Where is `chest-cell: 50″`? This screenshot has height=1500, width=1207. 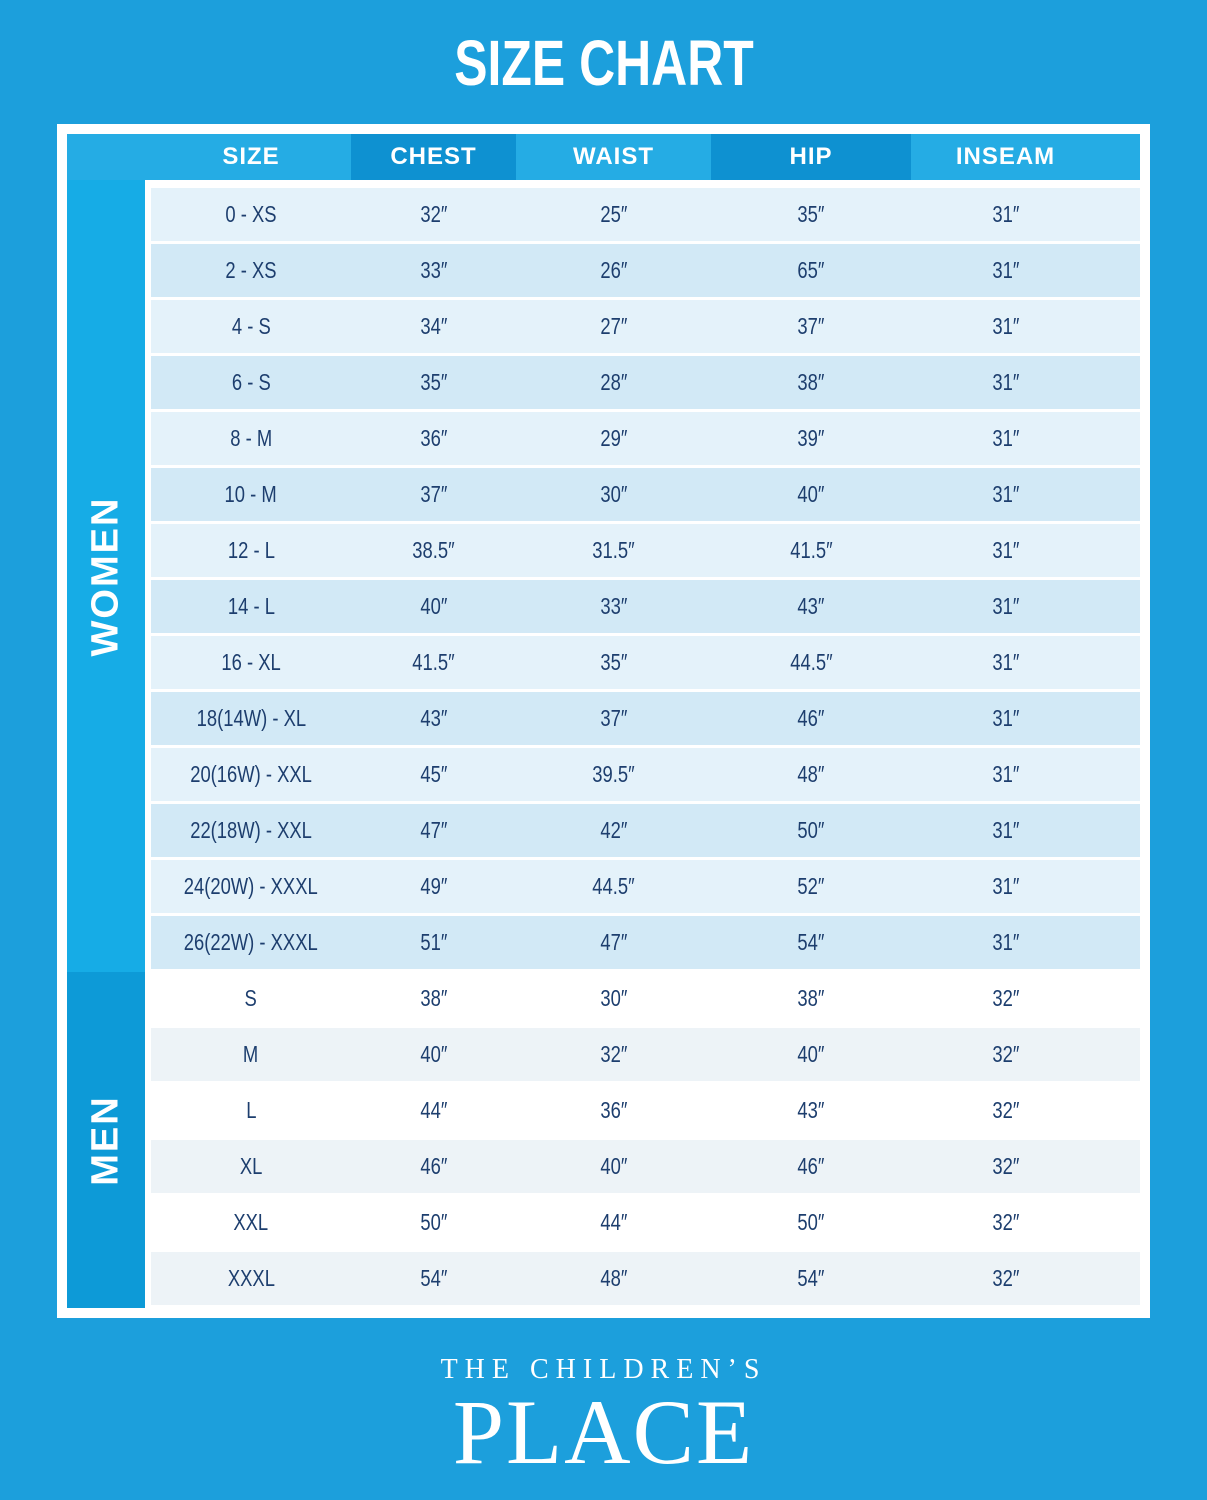
chest-cell: 50″ is located at coordinates (433, 1222).